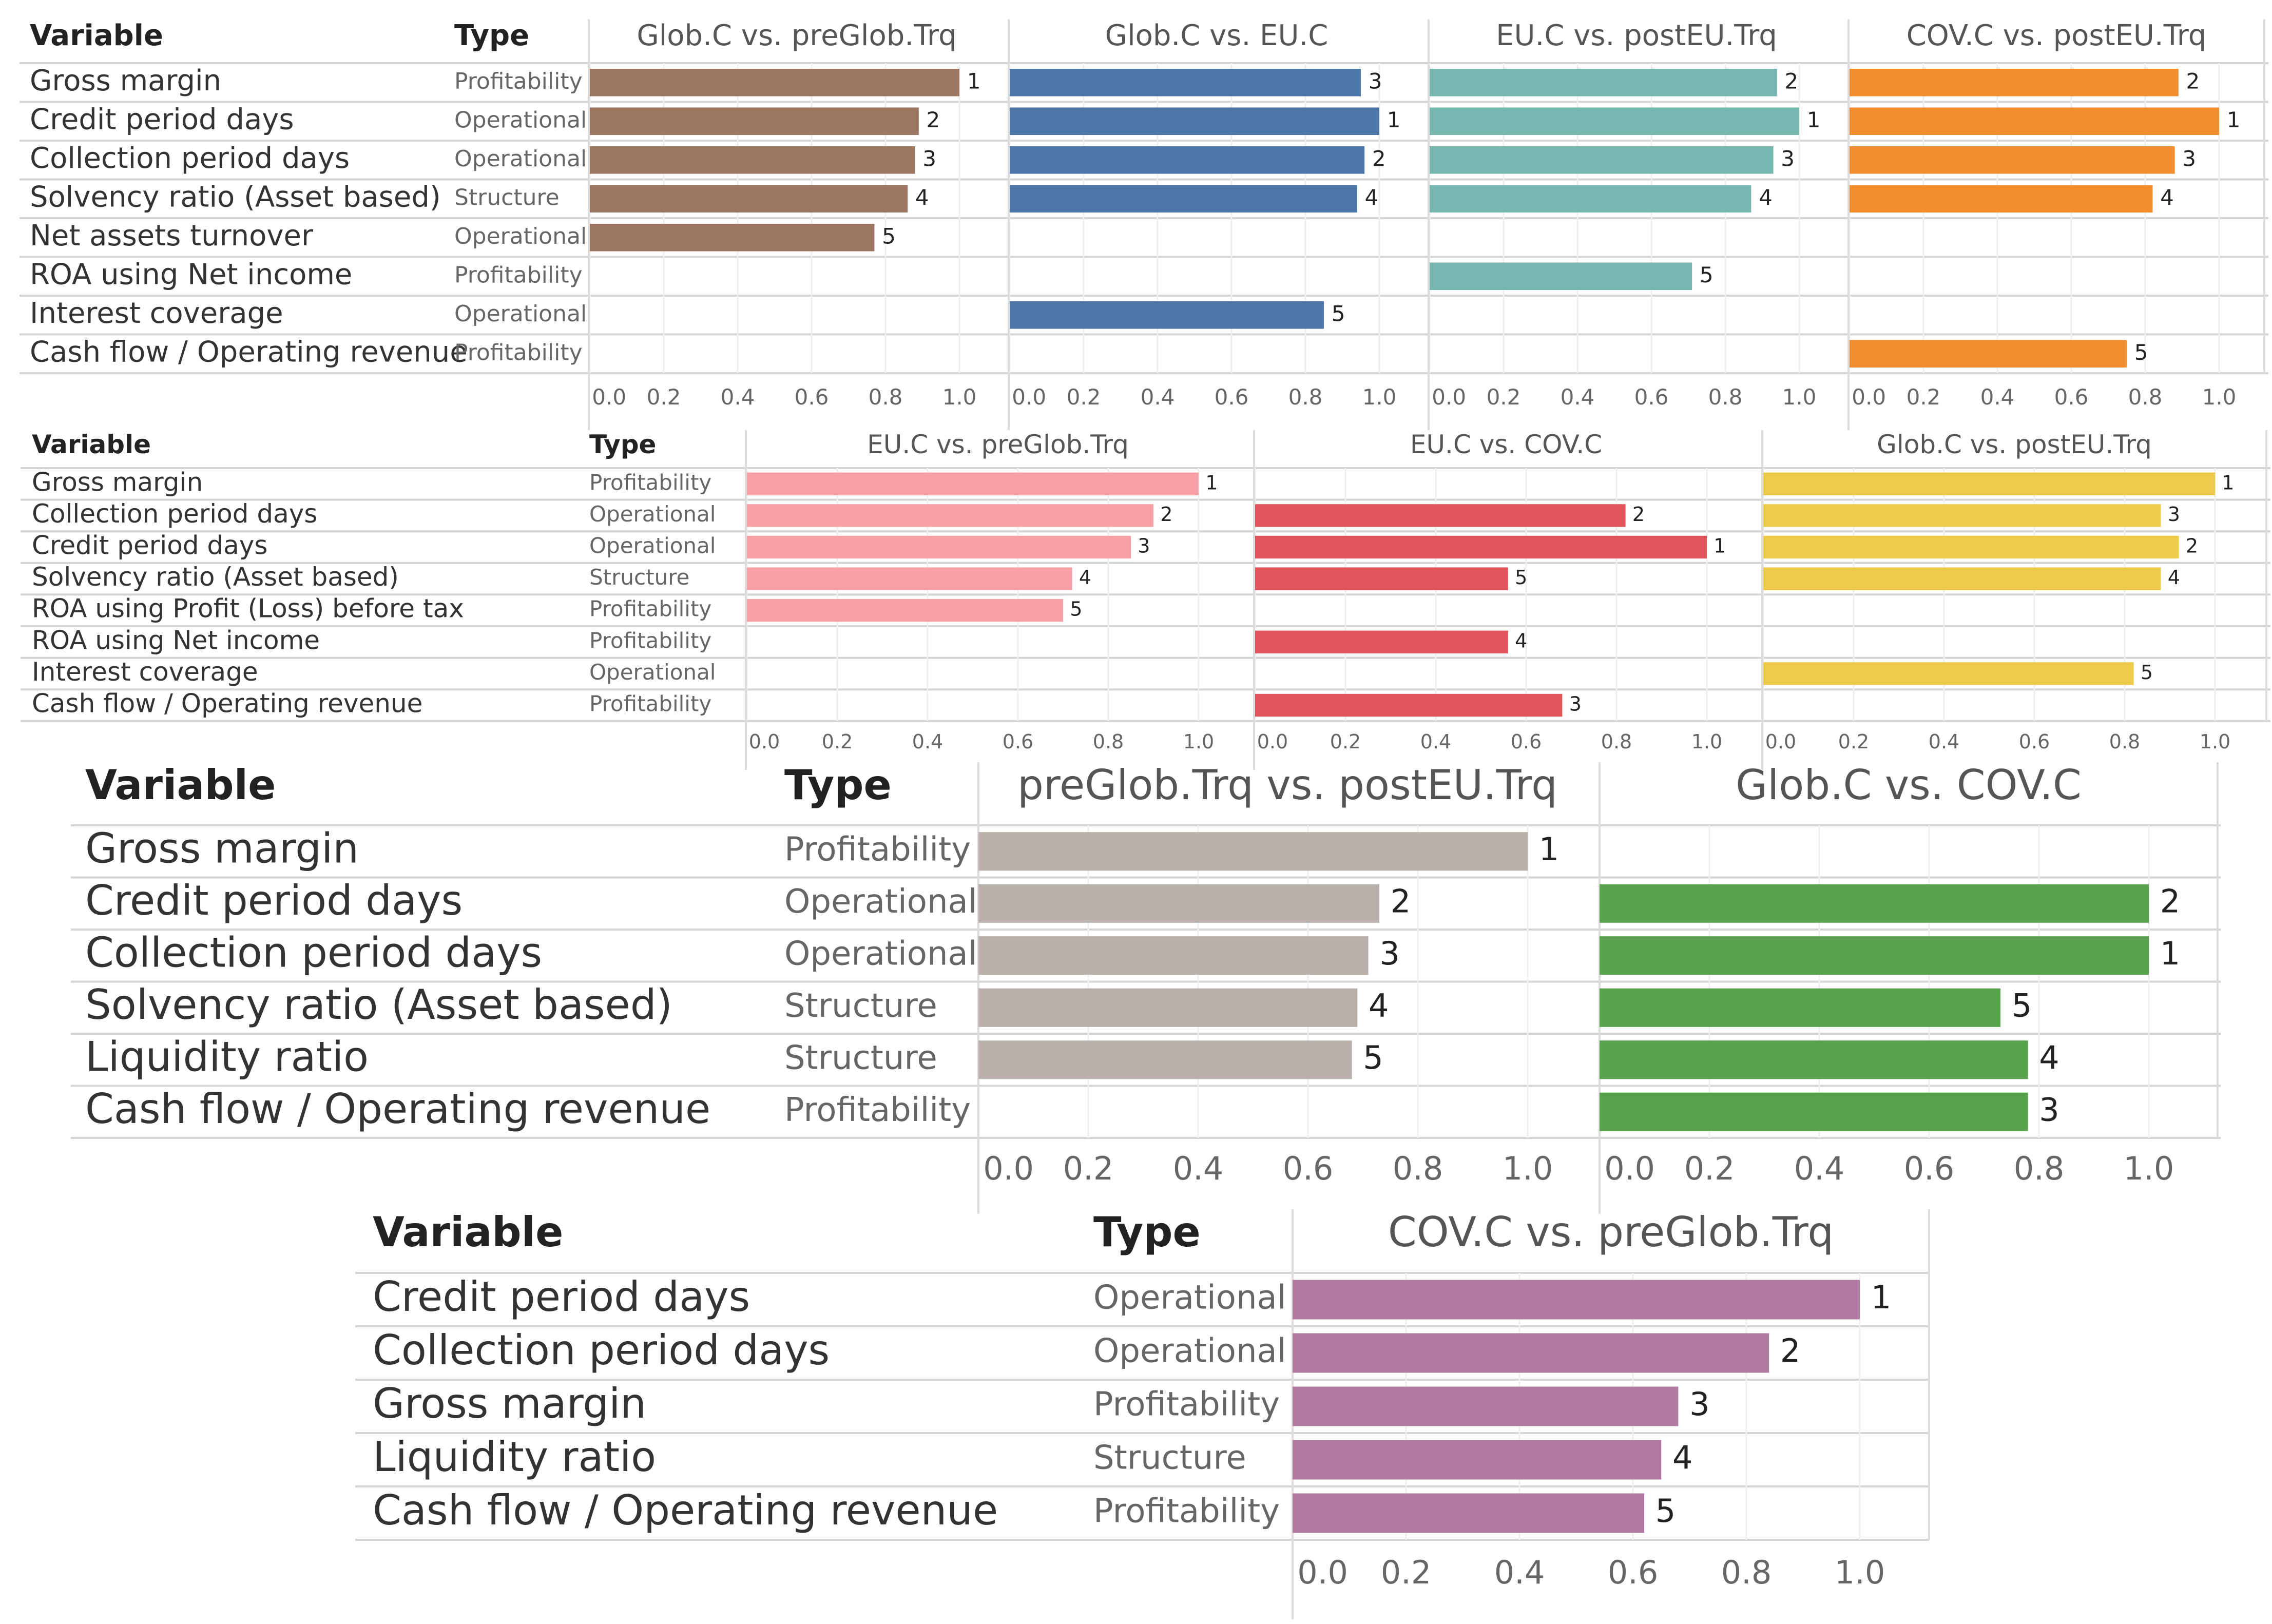 The image size is (2272, 1624). I want to click on variable-label: Liquidity ratio, so click(227, 1057).